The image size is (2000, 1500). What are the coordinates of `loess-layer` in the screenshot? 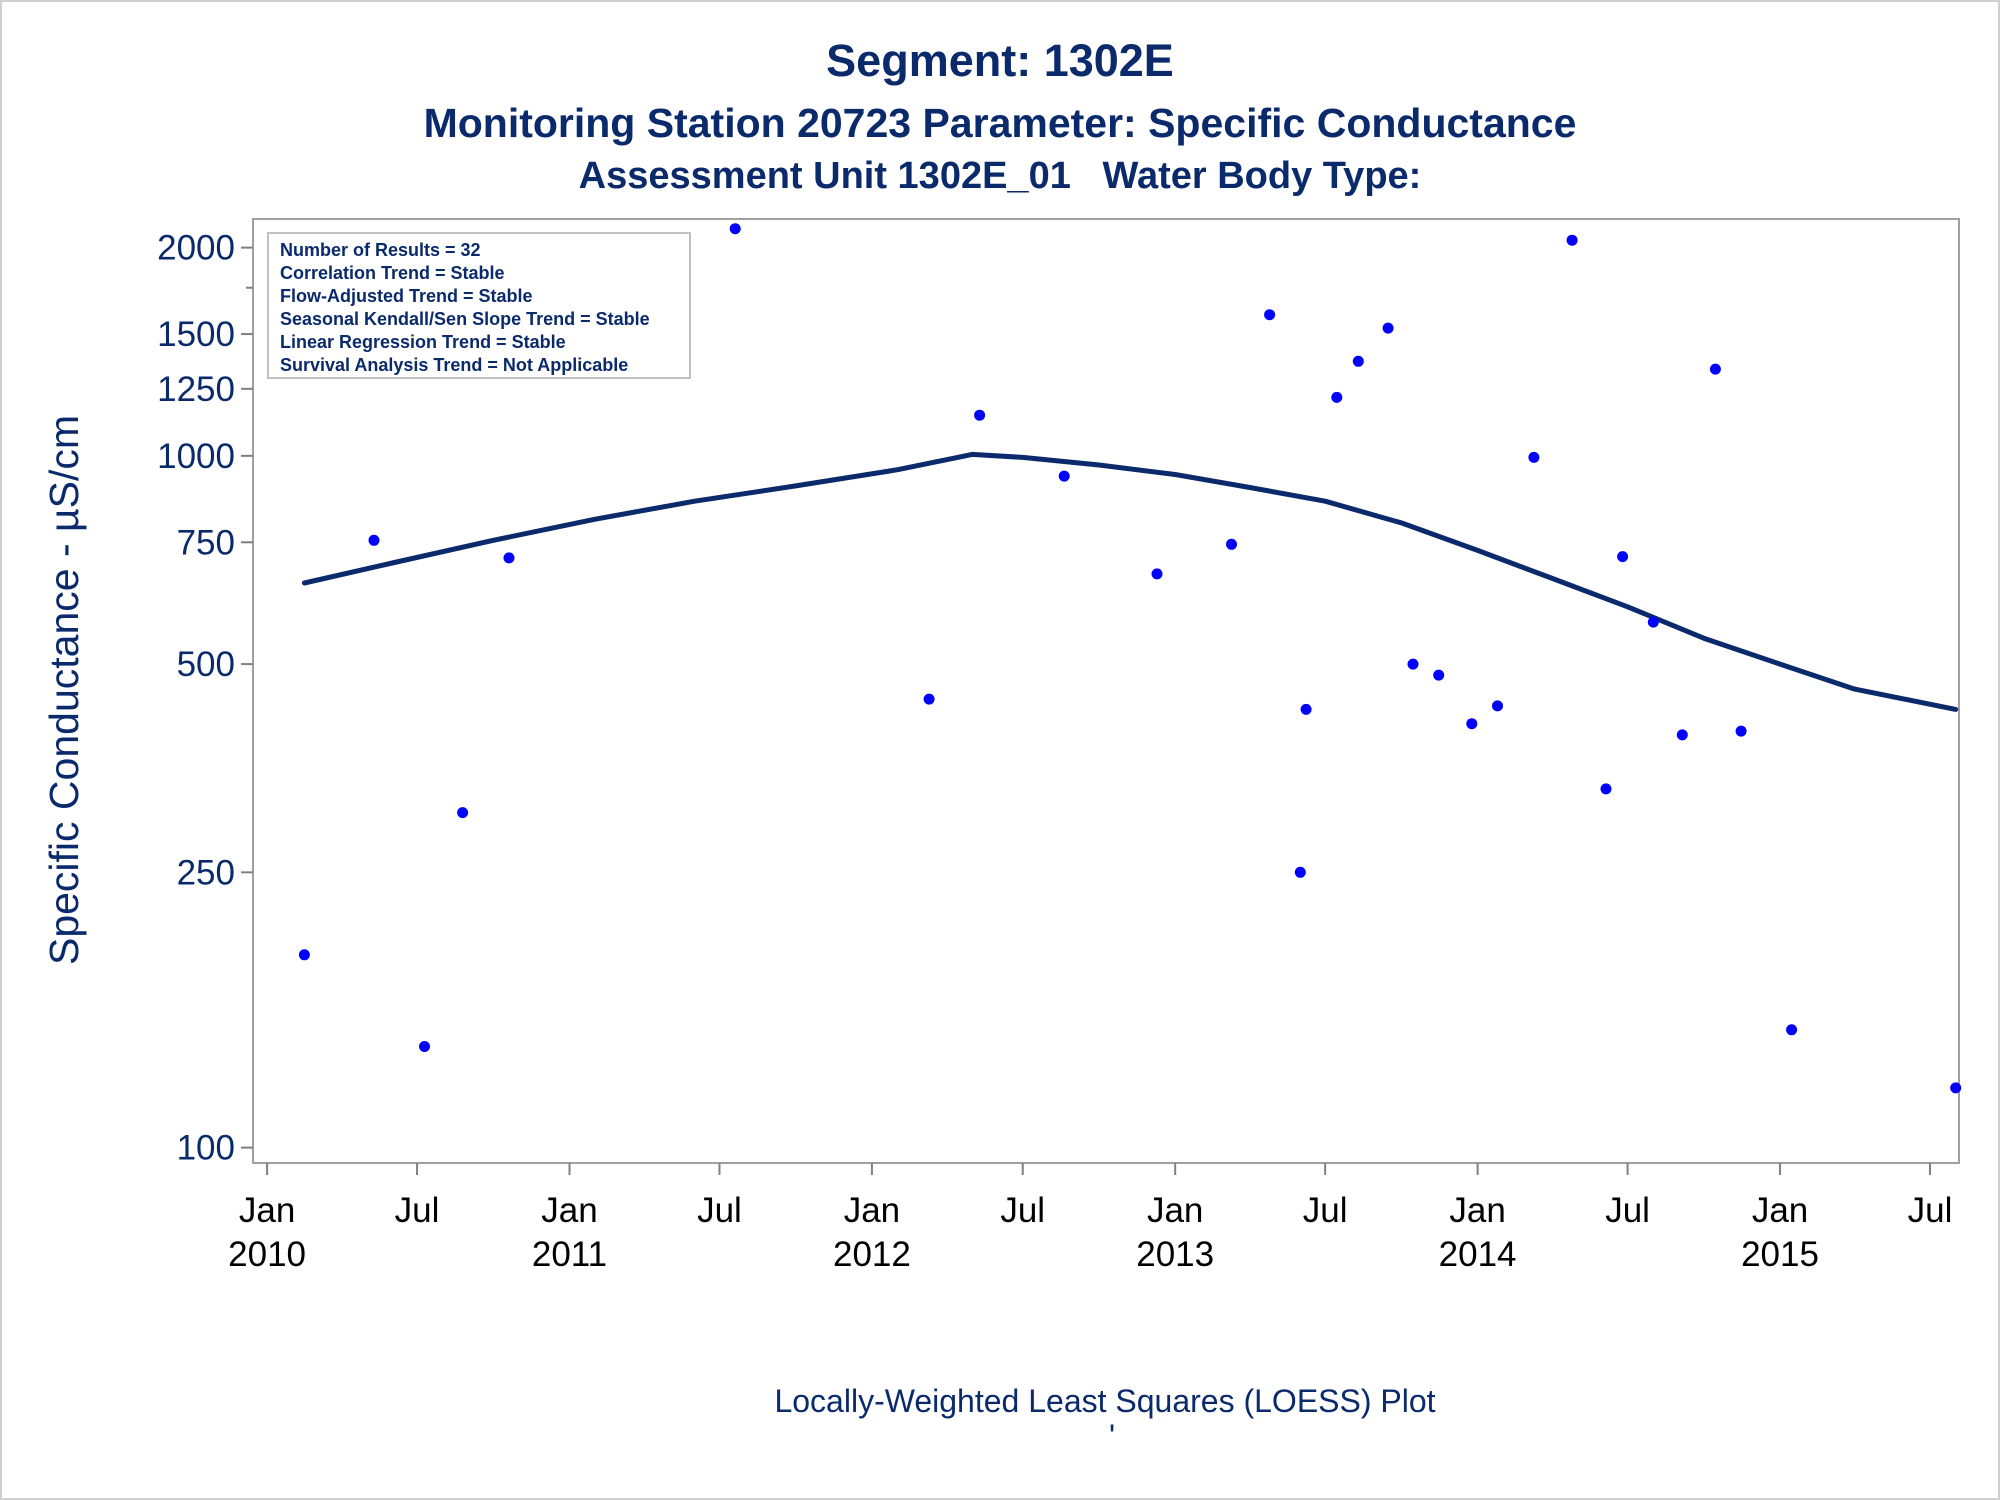 It's located at (1130, 581).